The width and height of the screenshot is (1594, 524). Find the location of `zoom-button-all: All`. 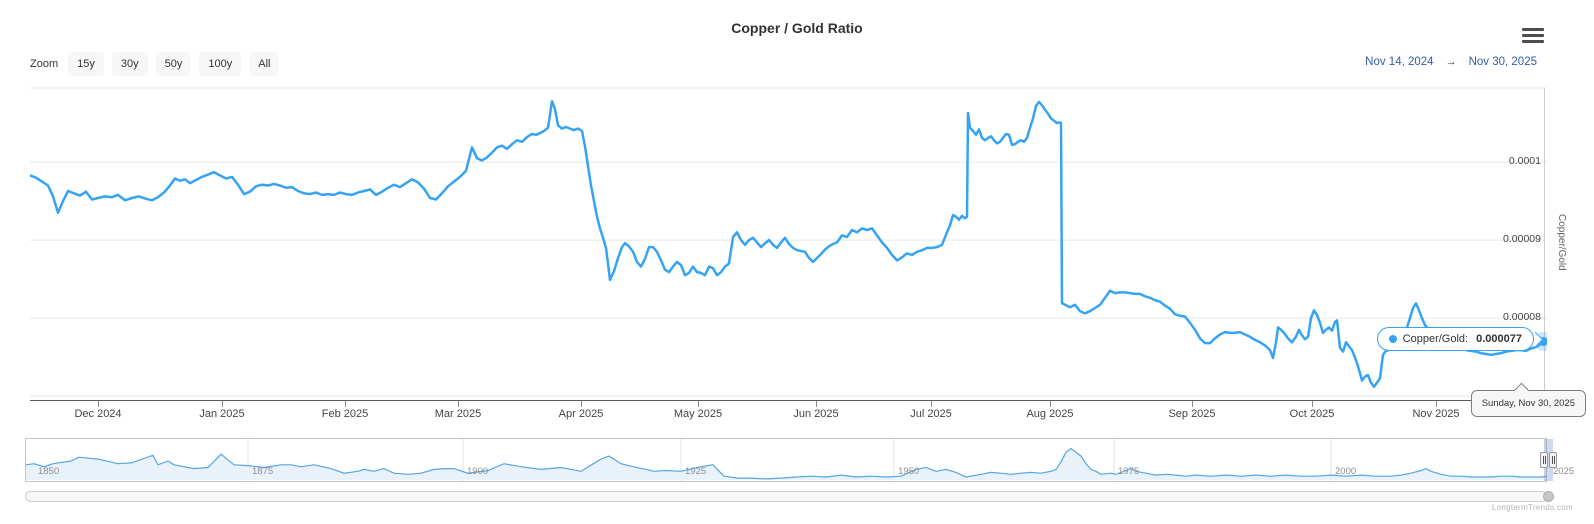

zoom-button-all: All is located at coordinates (264, 64).